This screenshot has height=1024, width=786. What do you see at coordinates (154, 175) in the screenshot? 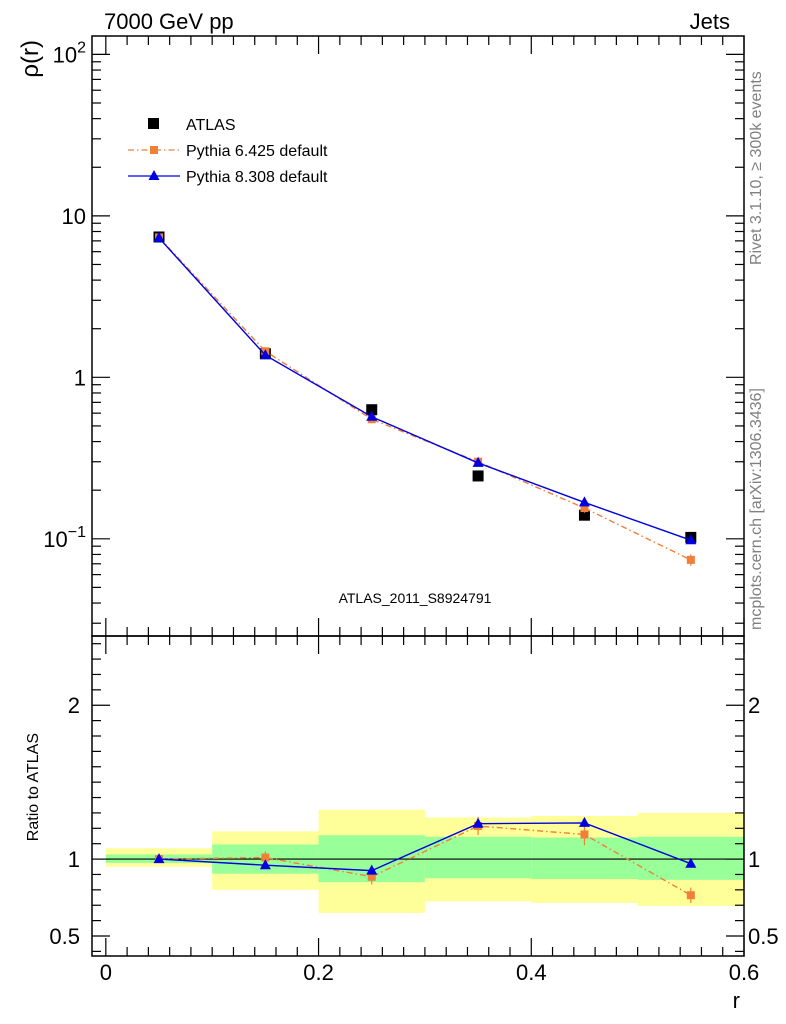
I see `legend-marker-pythia8` at bounding box center [154, 175].